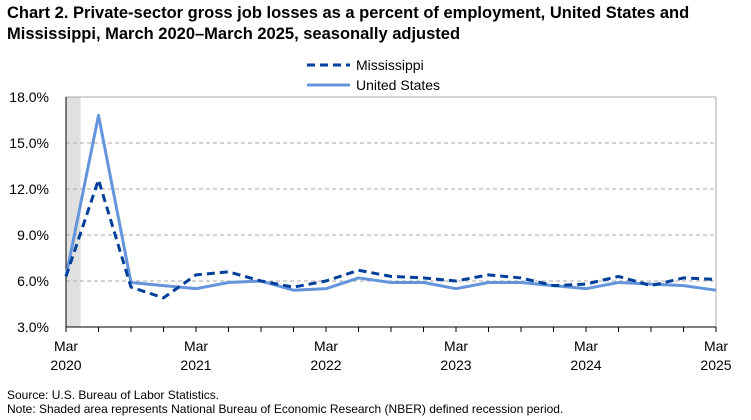 Image resolution: width=751 pixels, height=420 pixels. I want to click on x-tick-label-year: 2022, so click(325, 365).